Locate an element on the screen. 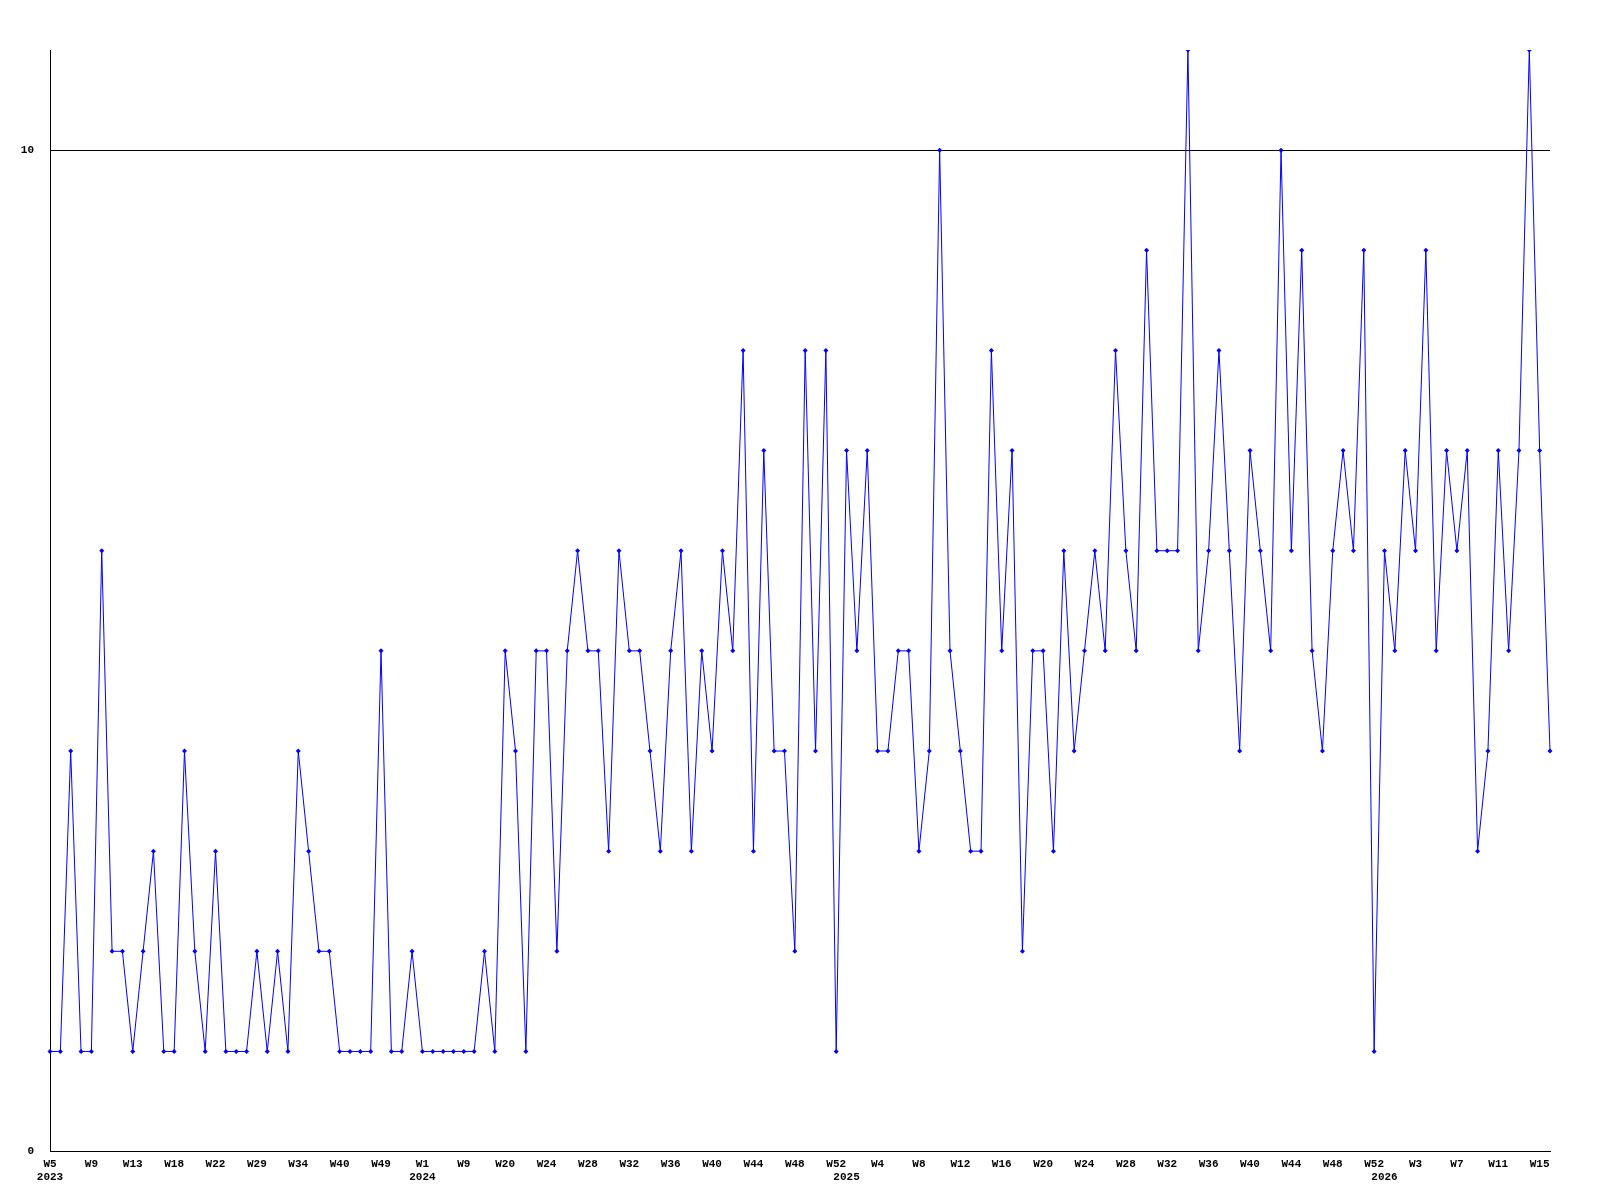 The image size is (1600, 1200). x-tick-label: W5 2023 is located at coordinates (50, 1170).